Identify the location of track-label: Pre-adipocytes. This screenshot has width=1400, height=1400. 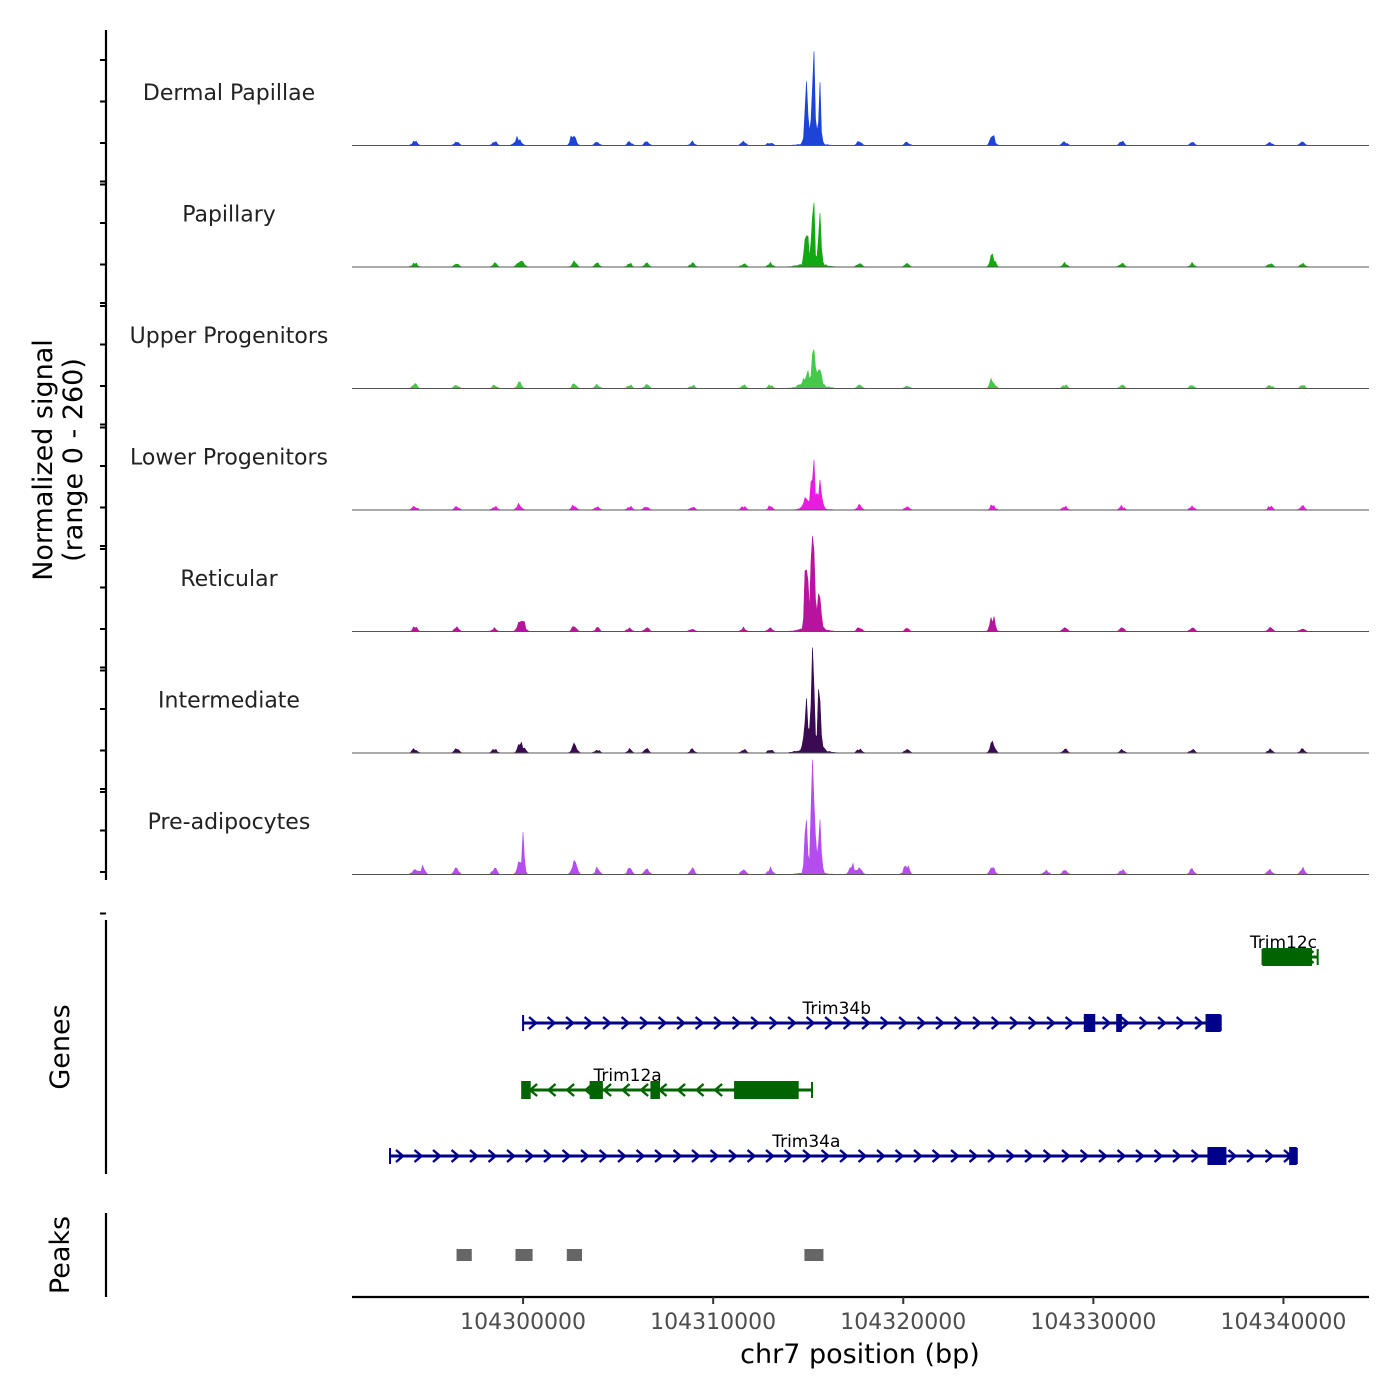
(229, 822).